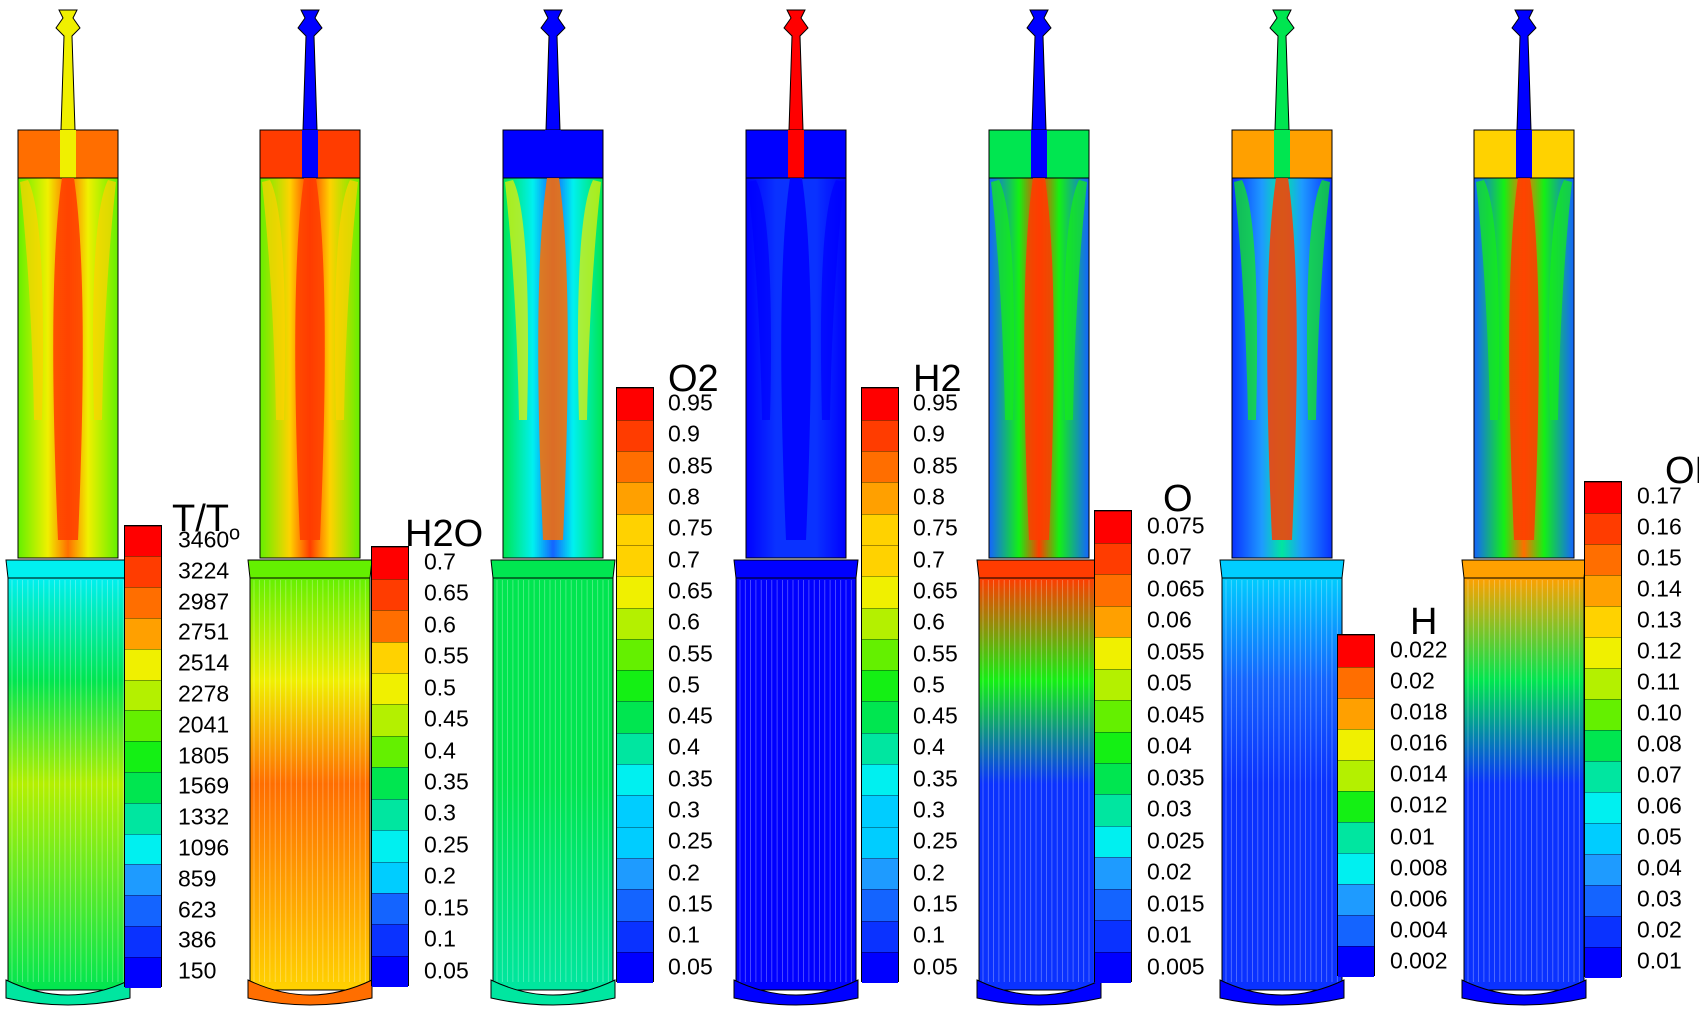  I want to click on colorbar-tick: 150, so click(197, 970).